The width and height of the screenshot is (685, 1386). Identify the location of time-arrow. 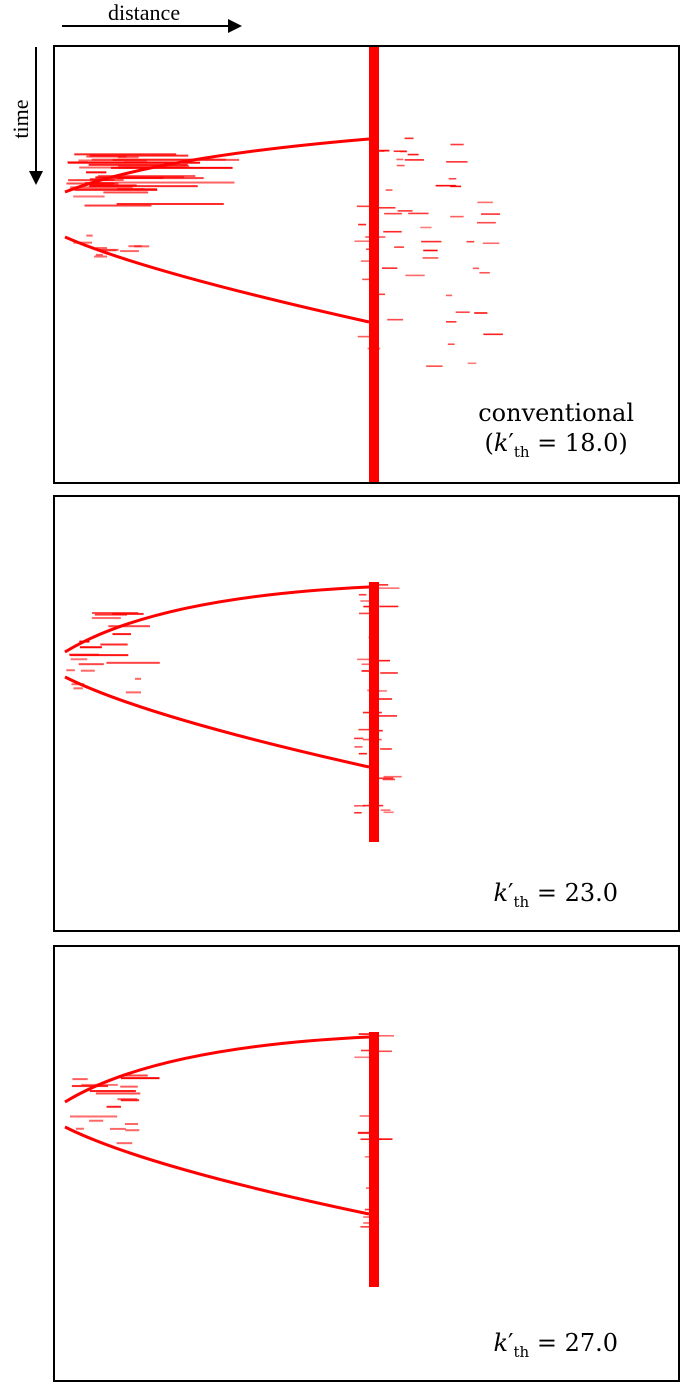
(36, 116).